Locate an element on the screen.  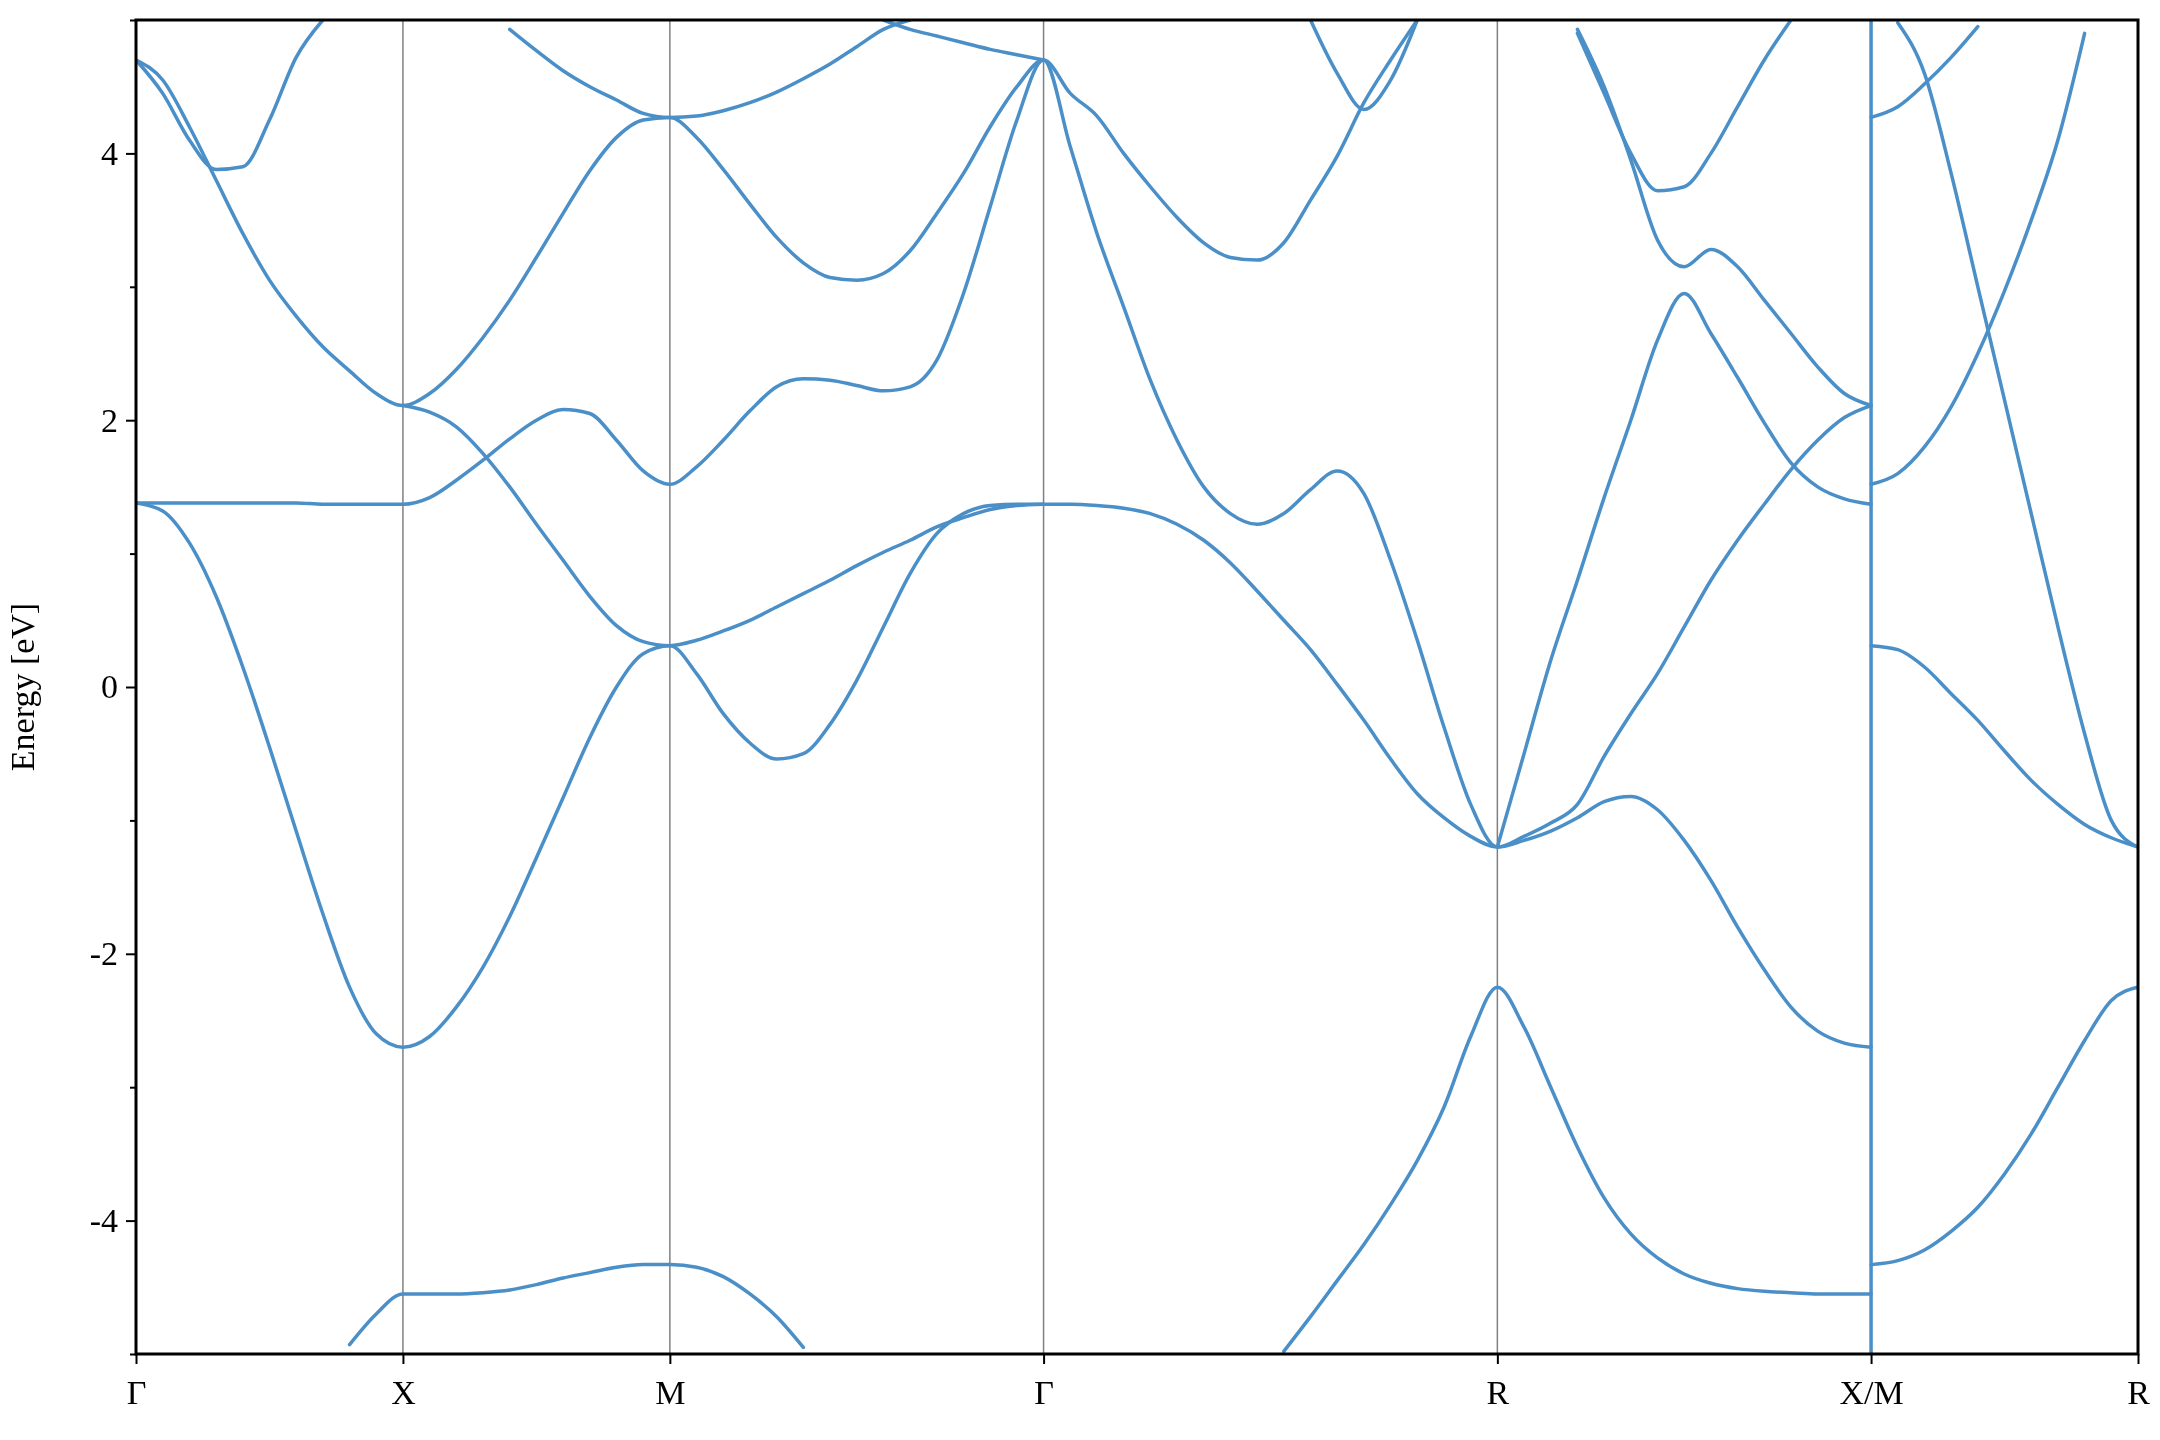
y-tick-label: 4 is located at coordinates (109, 153).